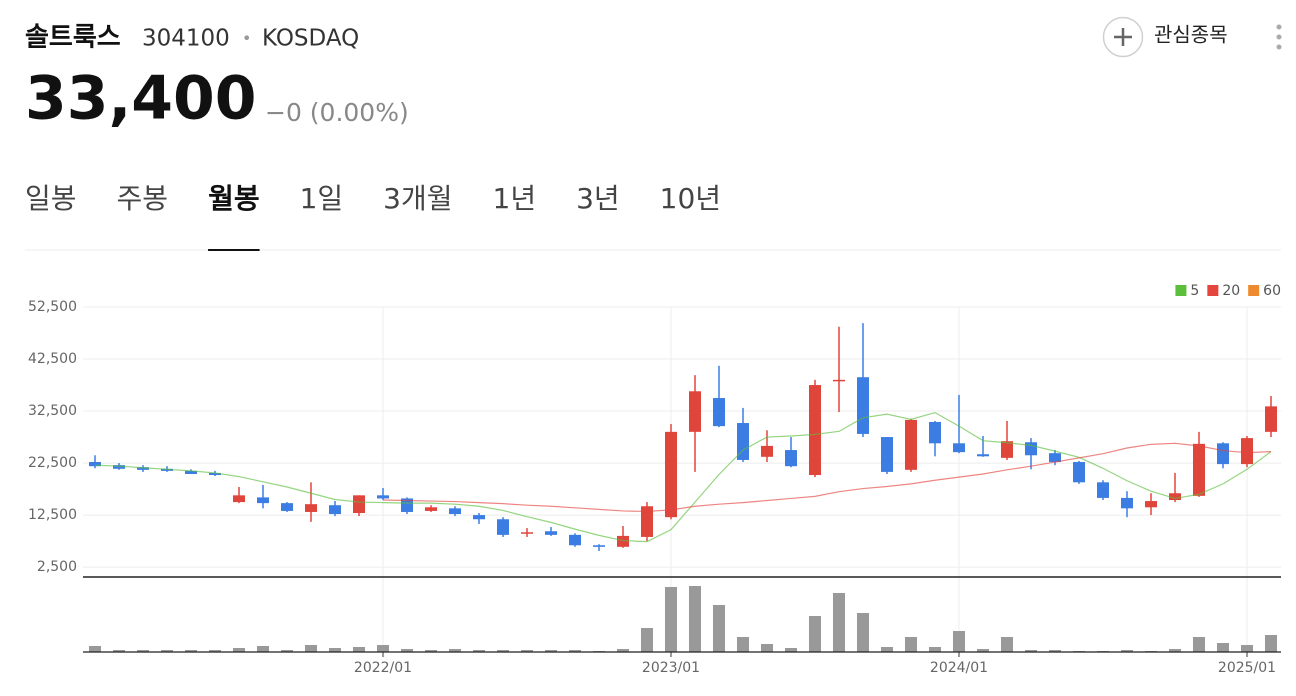 The width and height of the screenshot is (1296, 696). What do you see at coordinates (52, 463) in the screenshot?
I see `y-tick-label: 22,500` at bounding box center [52, 463].